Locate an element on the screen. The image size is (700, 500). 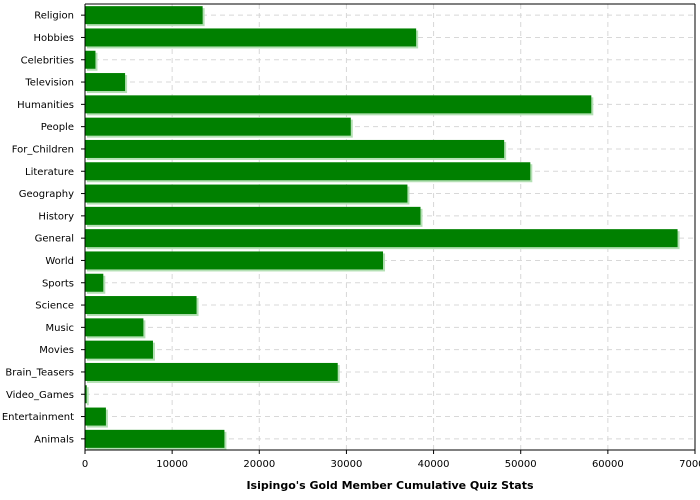
bar-hobbies is located at coordinates (251, 37).